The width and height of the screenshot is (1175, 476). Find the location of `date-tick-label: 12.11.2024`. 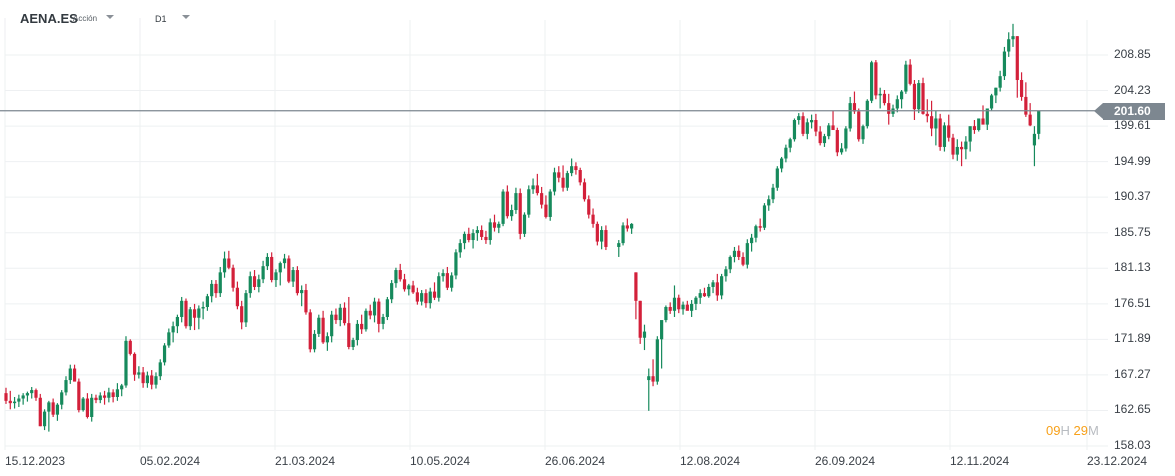

date-tick-label: 12.11.2024 is located at coordinates (980, 461).